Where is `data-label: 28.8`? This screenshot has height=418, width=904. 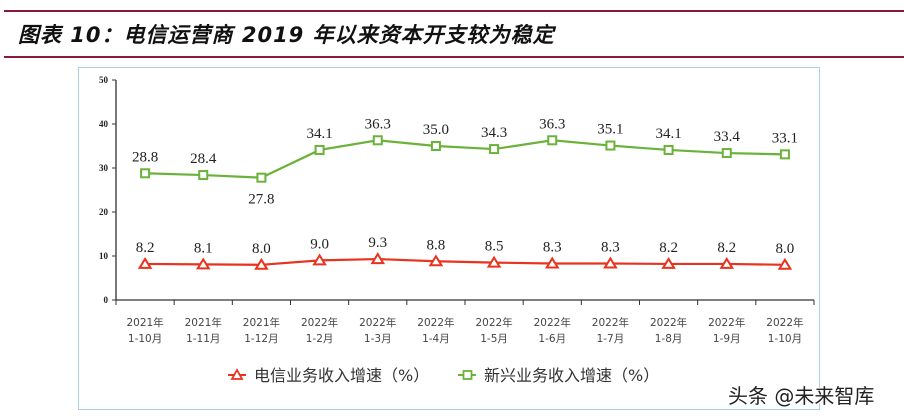 data-label: 28.8 is located at coordinates (145, 157).